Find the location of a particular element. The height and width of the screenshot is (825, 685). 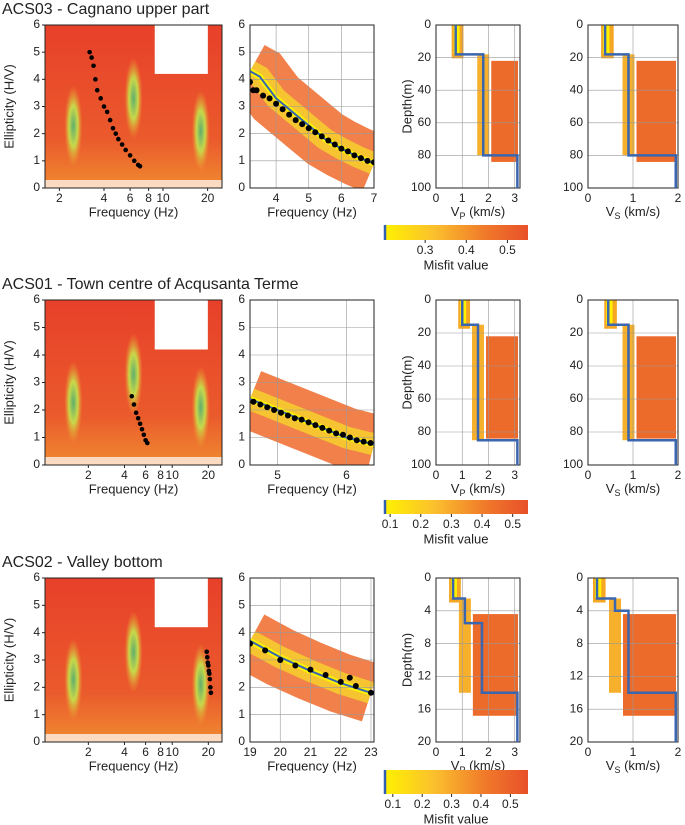

colorbar-tick-label: 0.2 is located at coordinates (422, 804).